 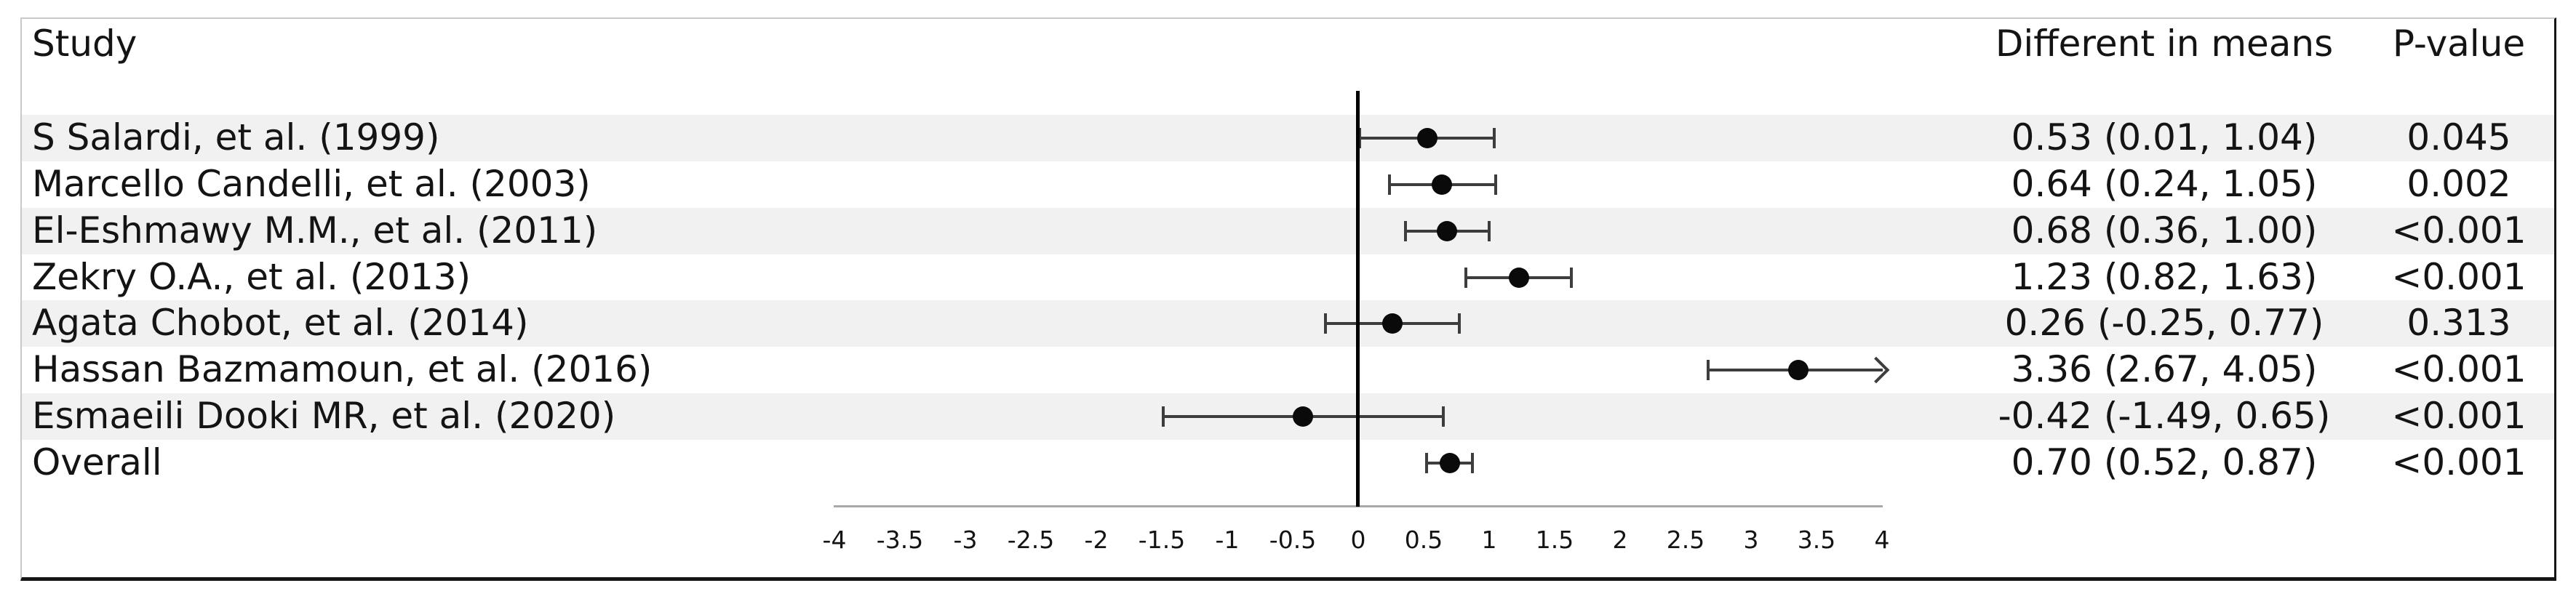 What do you see at coordinates (1162, 540) in the screenshot?
I see `x-axis-tick-label: -1.5` at bounding box center [1162, 540].